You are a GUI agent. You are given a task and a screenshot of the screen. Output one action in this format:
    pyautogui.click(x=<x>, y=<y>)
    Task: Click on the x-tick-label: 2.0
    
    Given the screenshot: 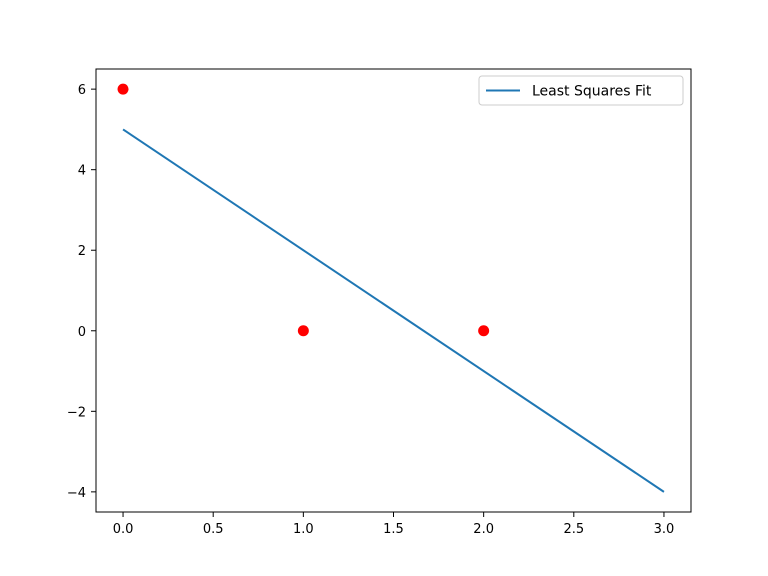 What is the action you would take?
    pyautogui.click(x=483, y=529)
    